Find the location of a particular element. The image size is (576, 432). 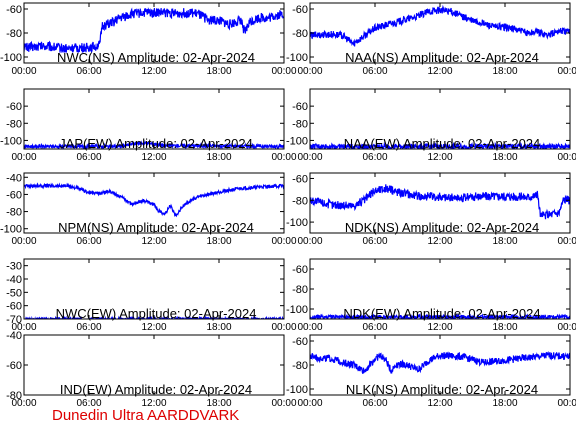

chart-title: NDK(EW) Amplitude: 02-Apr-2024 is located at coordinates (441, 313).